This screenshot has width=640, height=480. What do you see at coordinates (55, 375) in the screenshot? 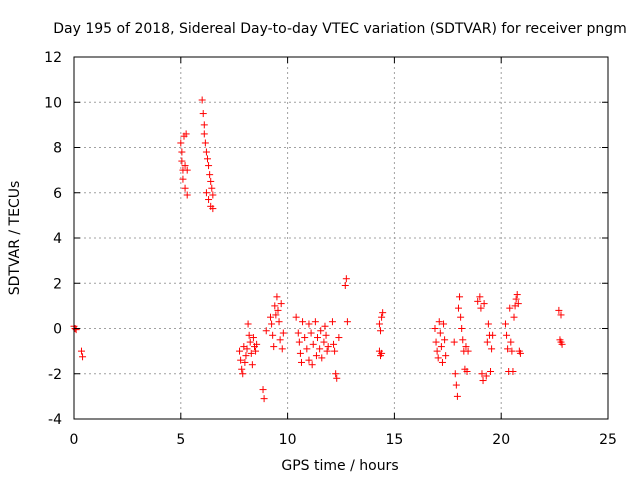
I see `y-tick-label: -2` at bounding box center [55, 375].